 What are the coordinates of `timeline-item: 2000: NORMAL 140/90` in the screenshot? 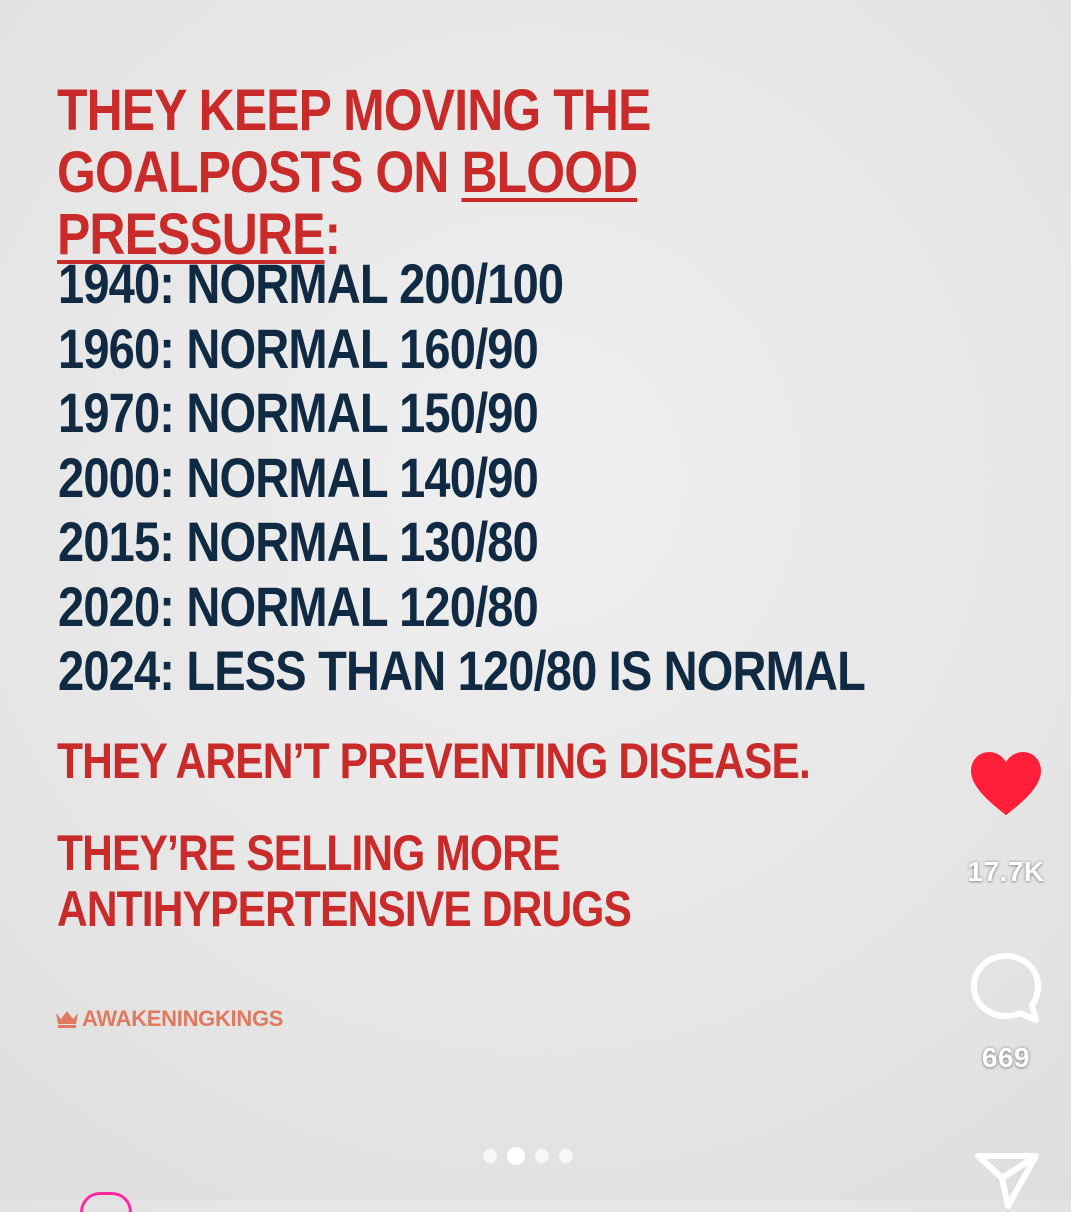 It's located at (298, 477).